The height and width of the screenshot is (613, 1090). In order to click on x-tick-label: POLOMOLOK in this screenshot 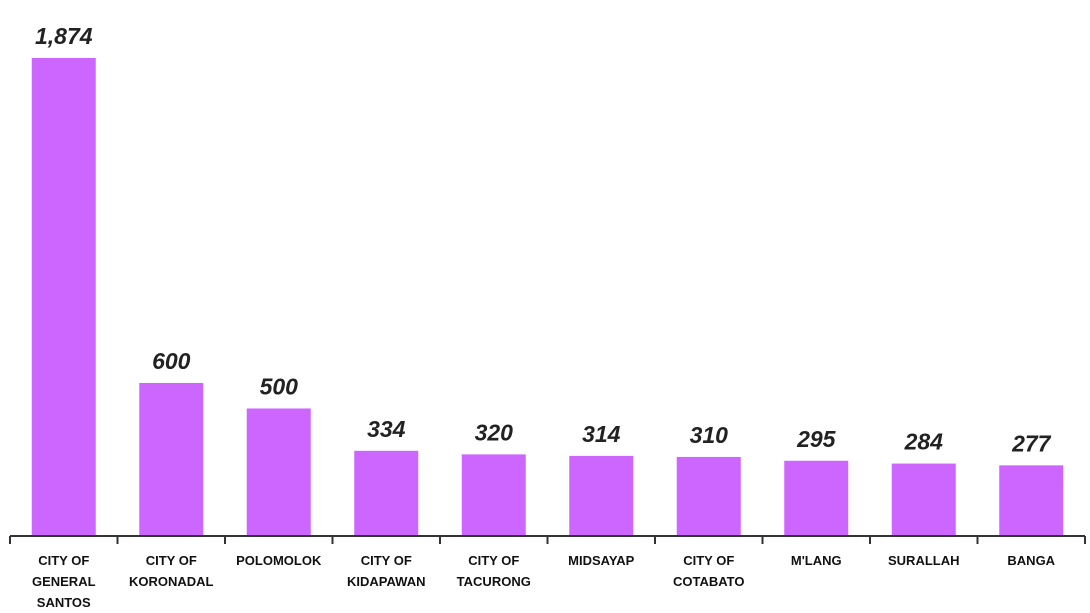, I will do `click(279, 560)`.